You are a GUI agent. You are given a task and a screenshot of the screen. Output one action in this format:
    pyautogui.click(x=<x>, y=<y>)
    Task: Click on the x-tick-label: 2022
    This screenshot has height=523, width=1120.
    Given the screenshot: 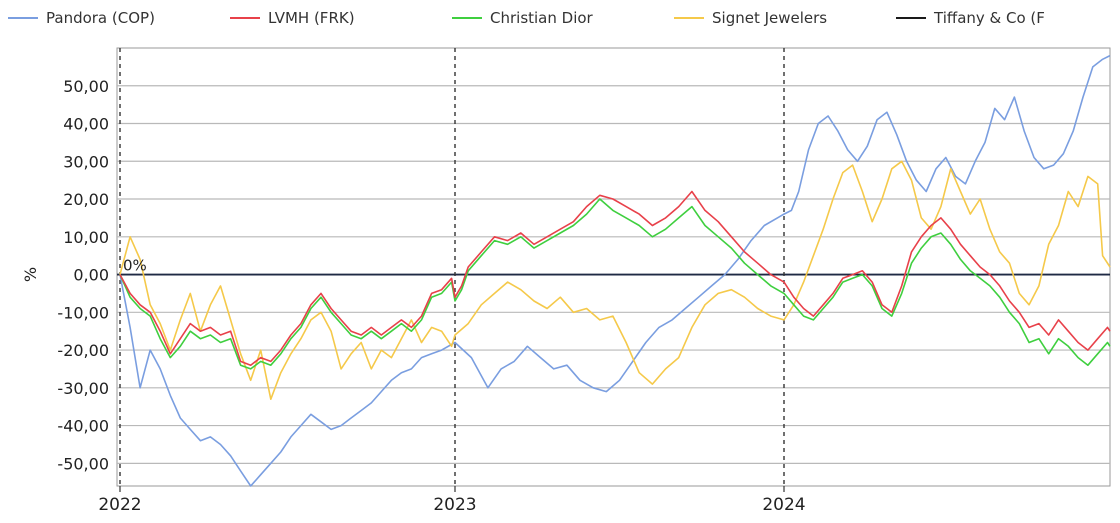 What is the action you would take?
    pyautogui.click(x=119, y=505)
    